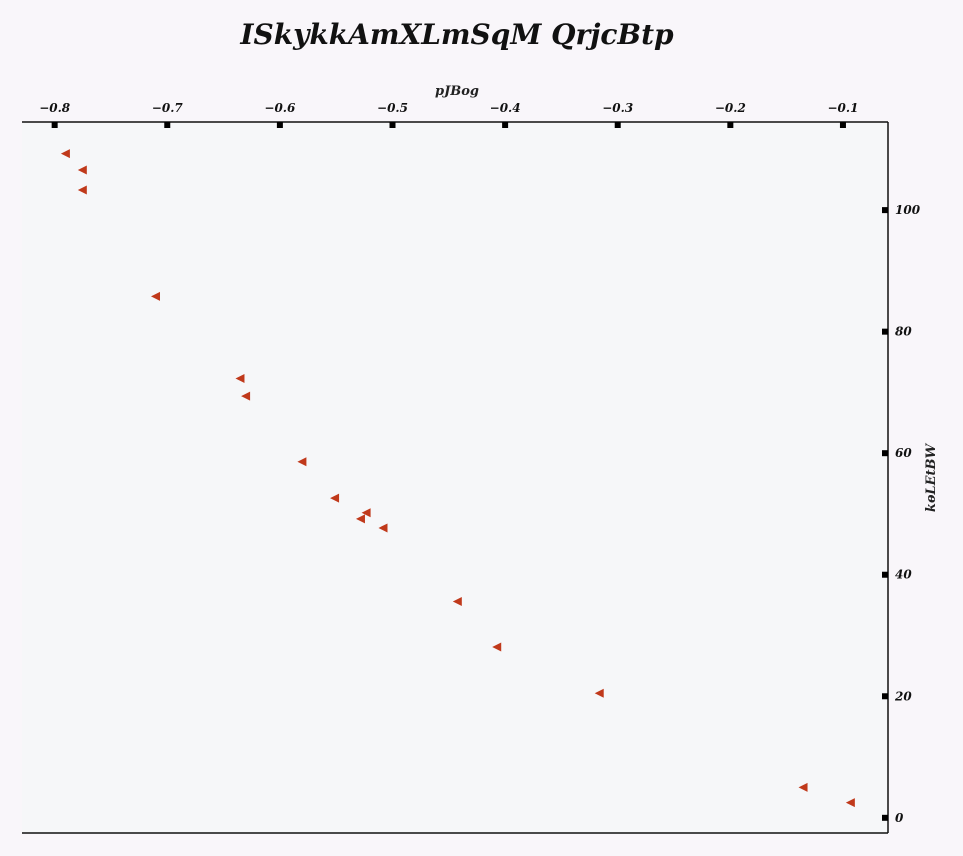 This screenshot has height=856, width=963. I want to click on y-tick-label: 0, so click(899, 818).